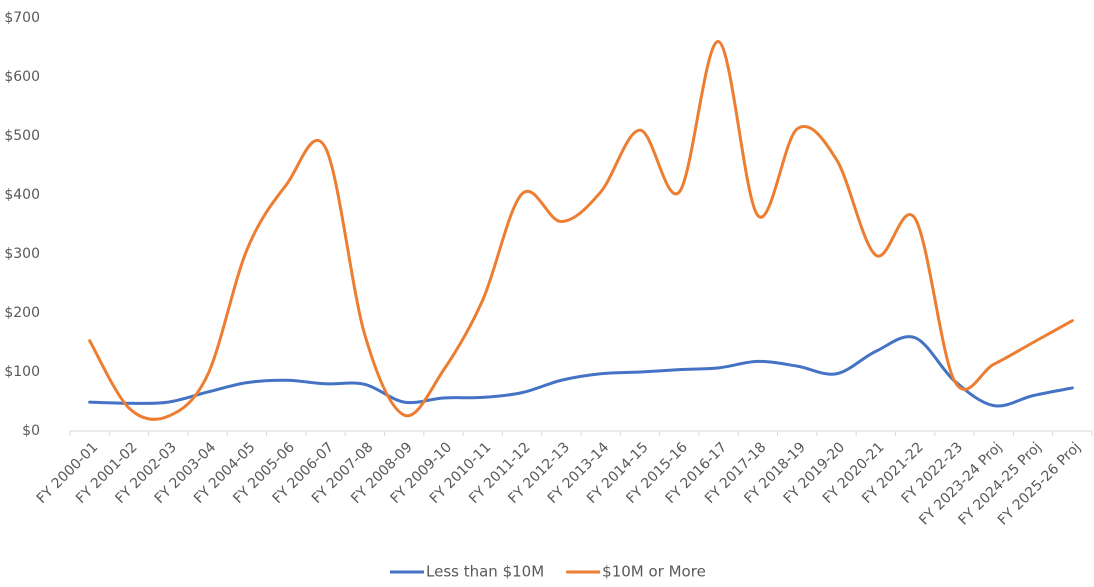  What do you see at coordinates (22, 372) in the screenshot?
I see `y-tick-label: $100` at bounding box center [22, 372].